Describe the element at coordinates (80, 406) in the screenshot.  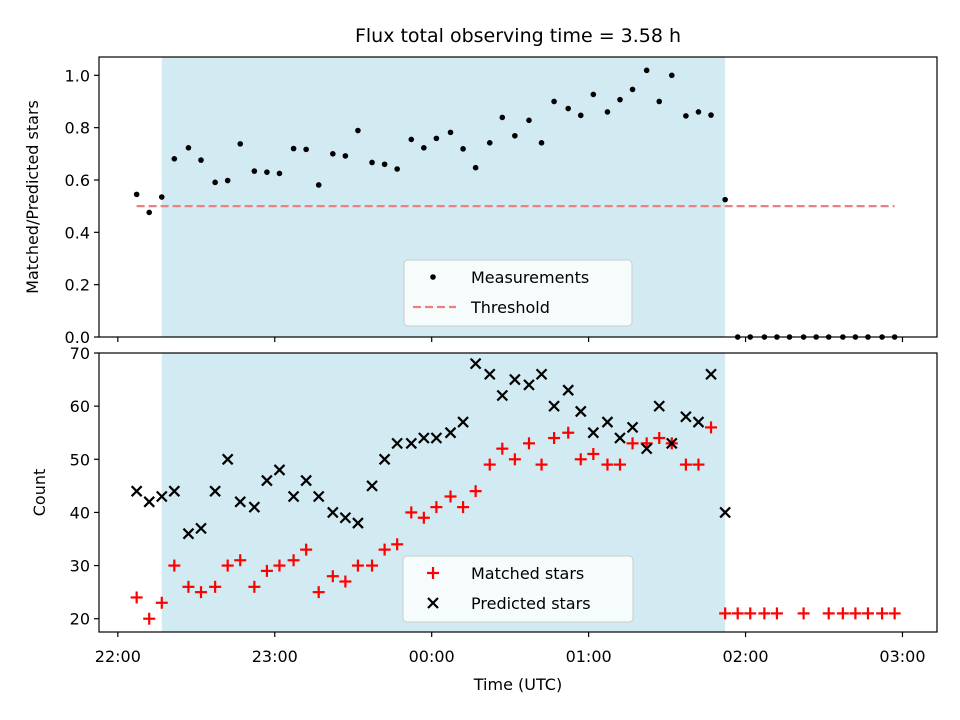
I see `y-tick-label: 60` at that location.